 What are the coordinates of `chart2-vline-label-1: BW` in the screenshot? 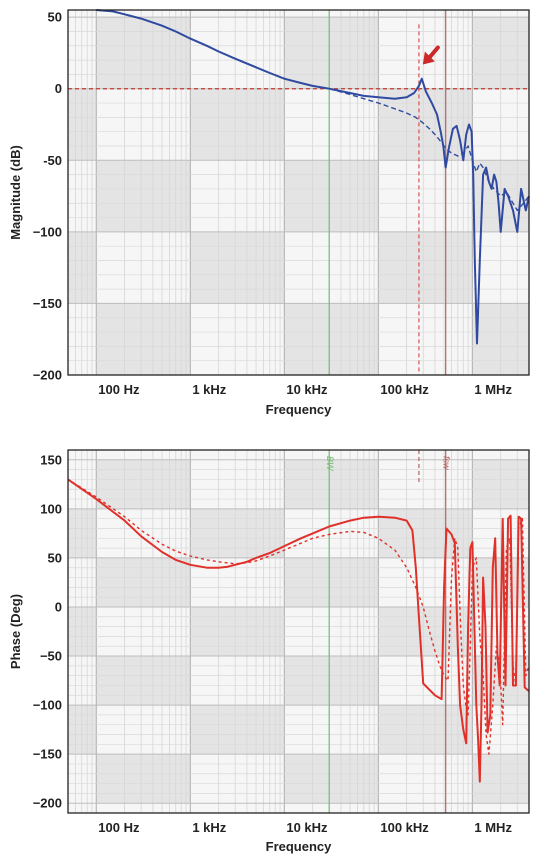 It's located at (330, 464).